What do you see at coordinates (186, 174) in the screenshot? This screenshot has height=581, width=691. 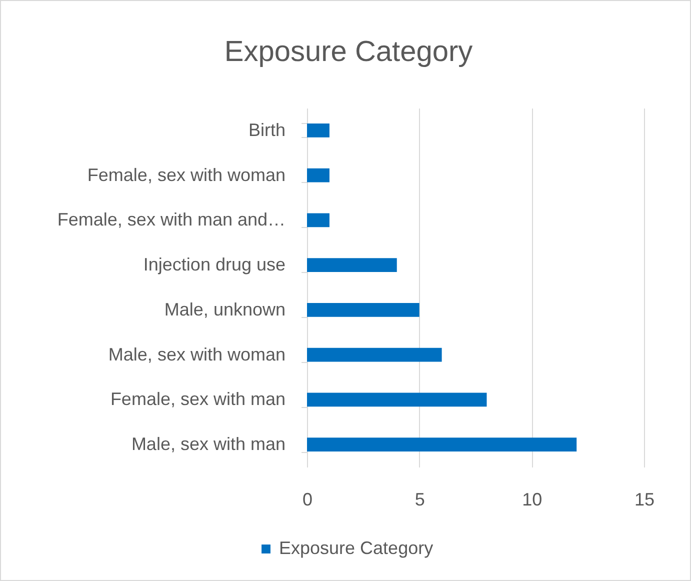 I see `y-tick-label: Female, sex with woman` at bounding box center [186, 174].